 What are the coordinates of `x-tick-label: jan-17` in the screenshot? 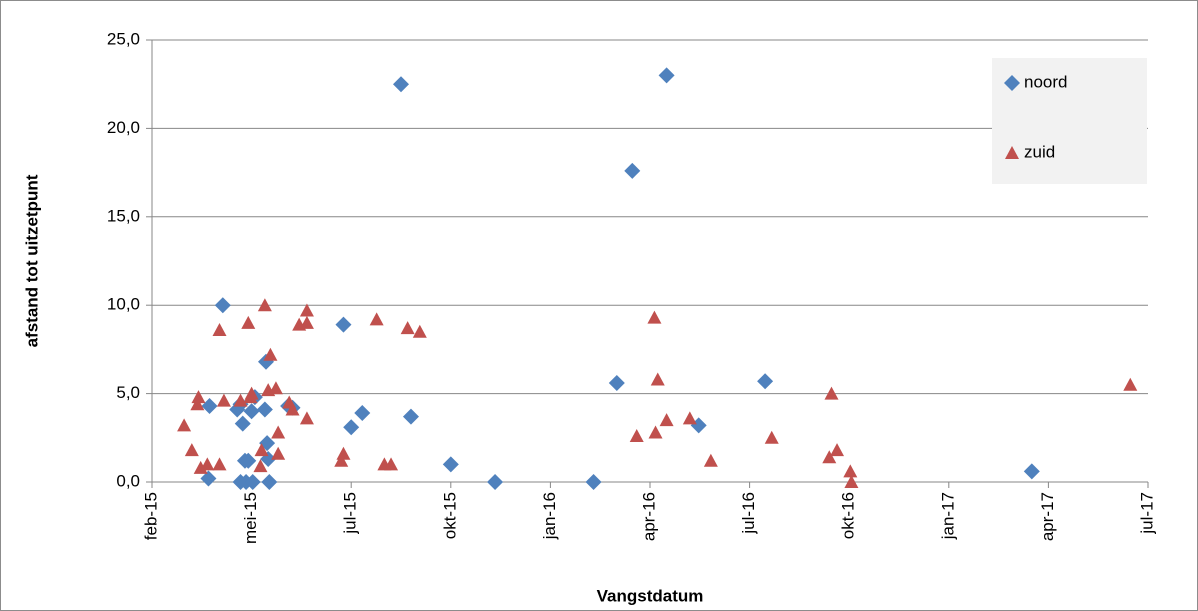 It's located at (947, 516).